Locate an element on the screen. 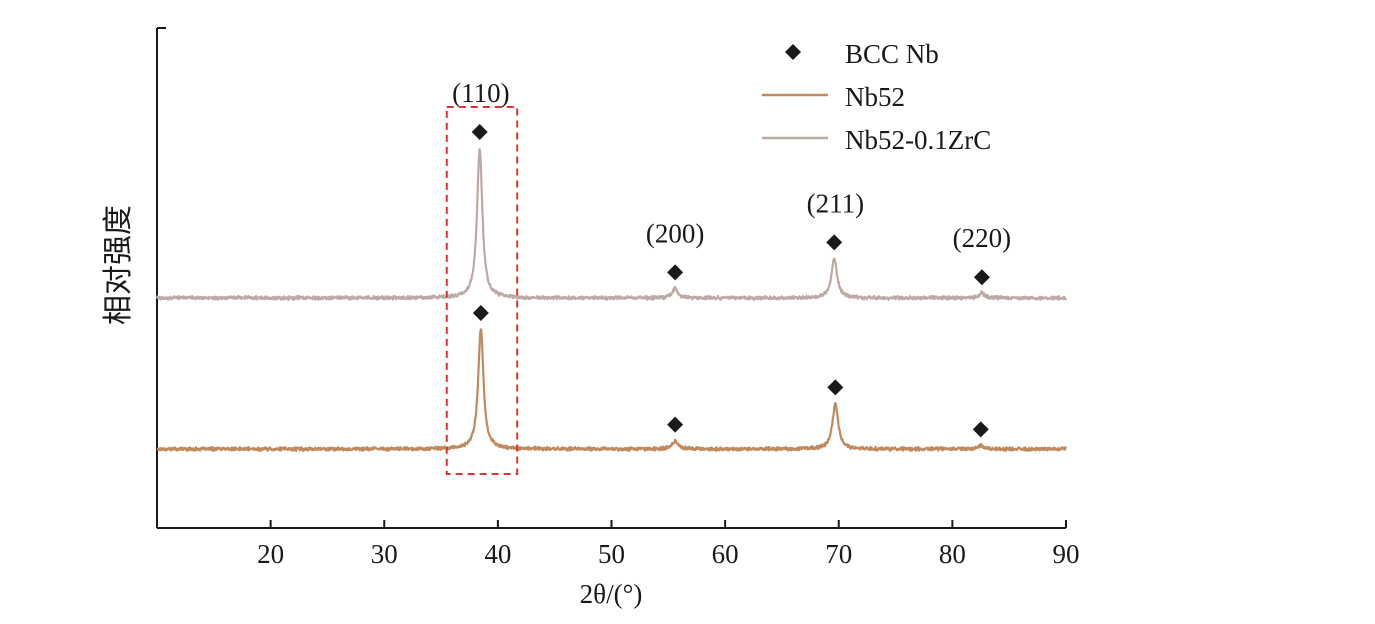 The width and height of the screenshot is (1375, 624). peak-label: (211) is located at coordinates (835, 203).